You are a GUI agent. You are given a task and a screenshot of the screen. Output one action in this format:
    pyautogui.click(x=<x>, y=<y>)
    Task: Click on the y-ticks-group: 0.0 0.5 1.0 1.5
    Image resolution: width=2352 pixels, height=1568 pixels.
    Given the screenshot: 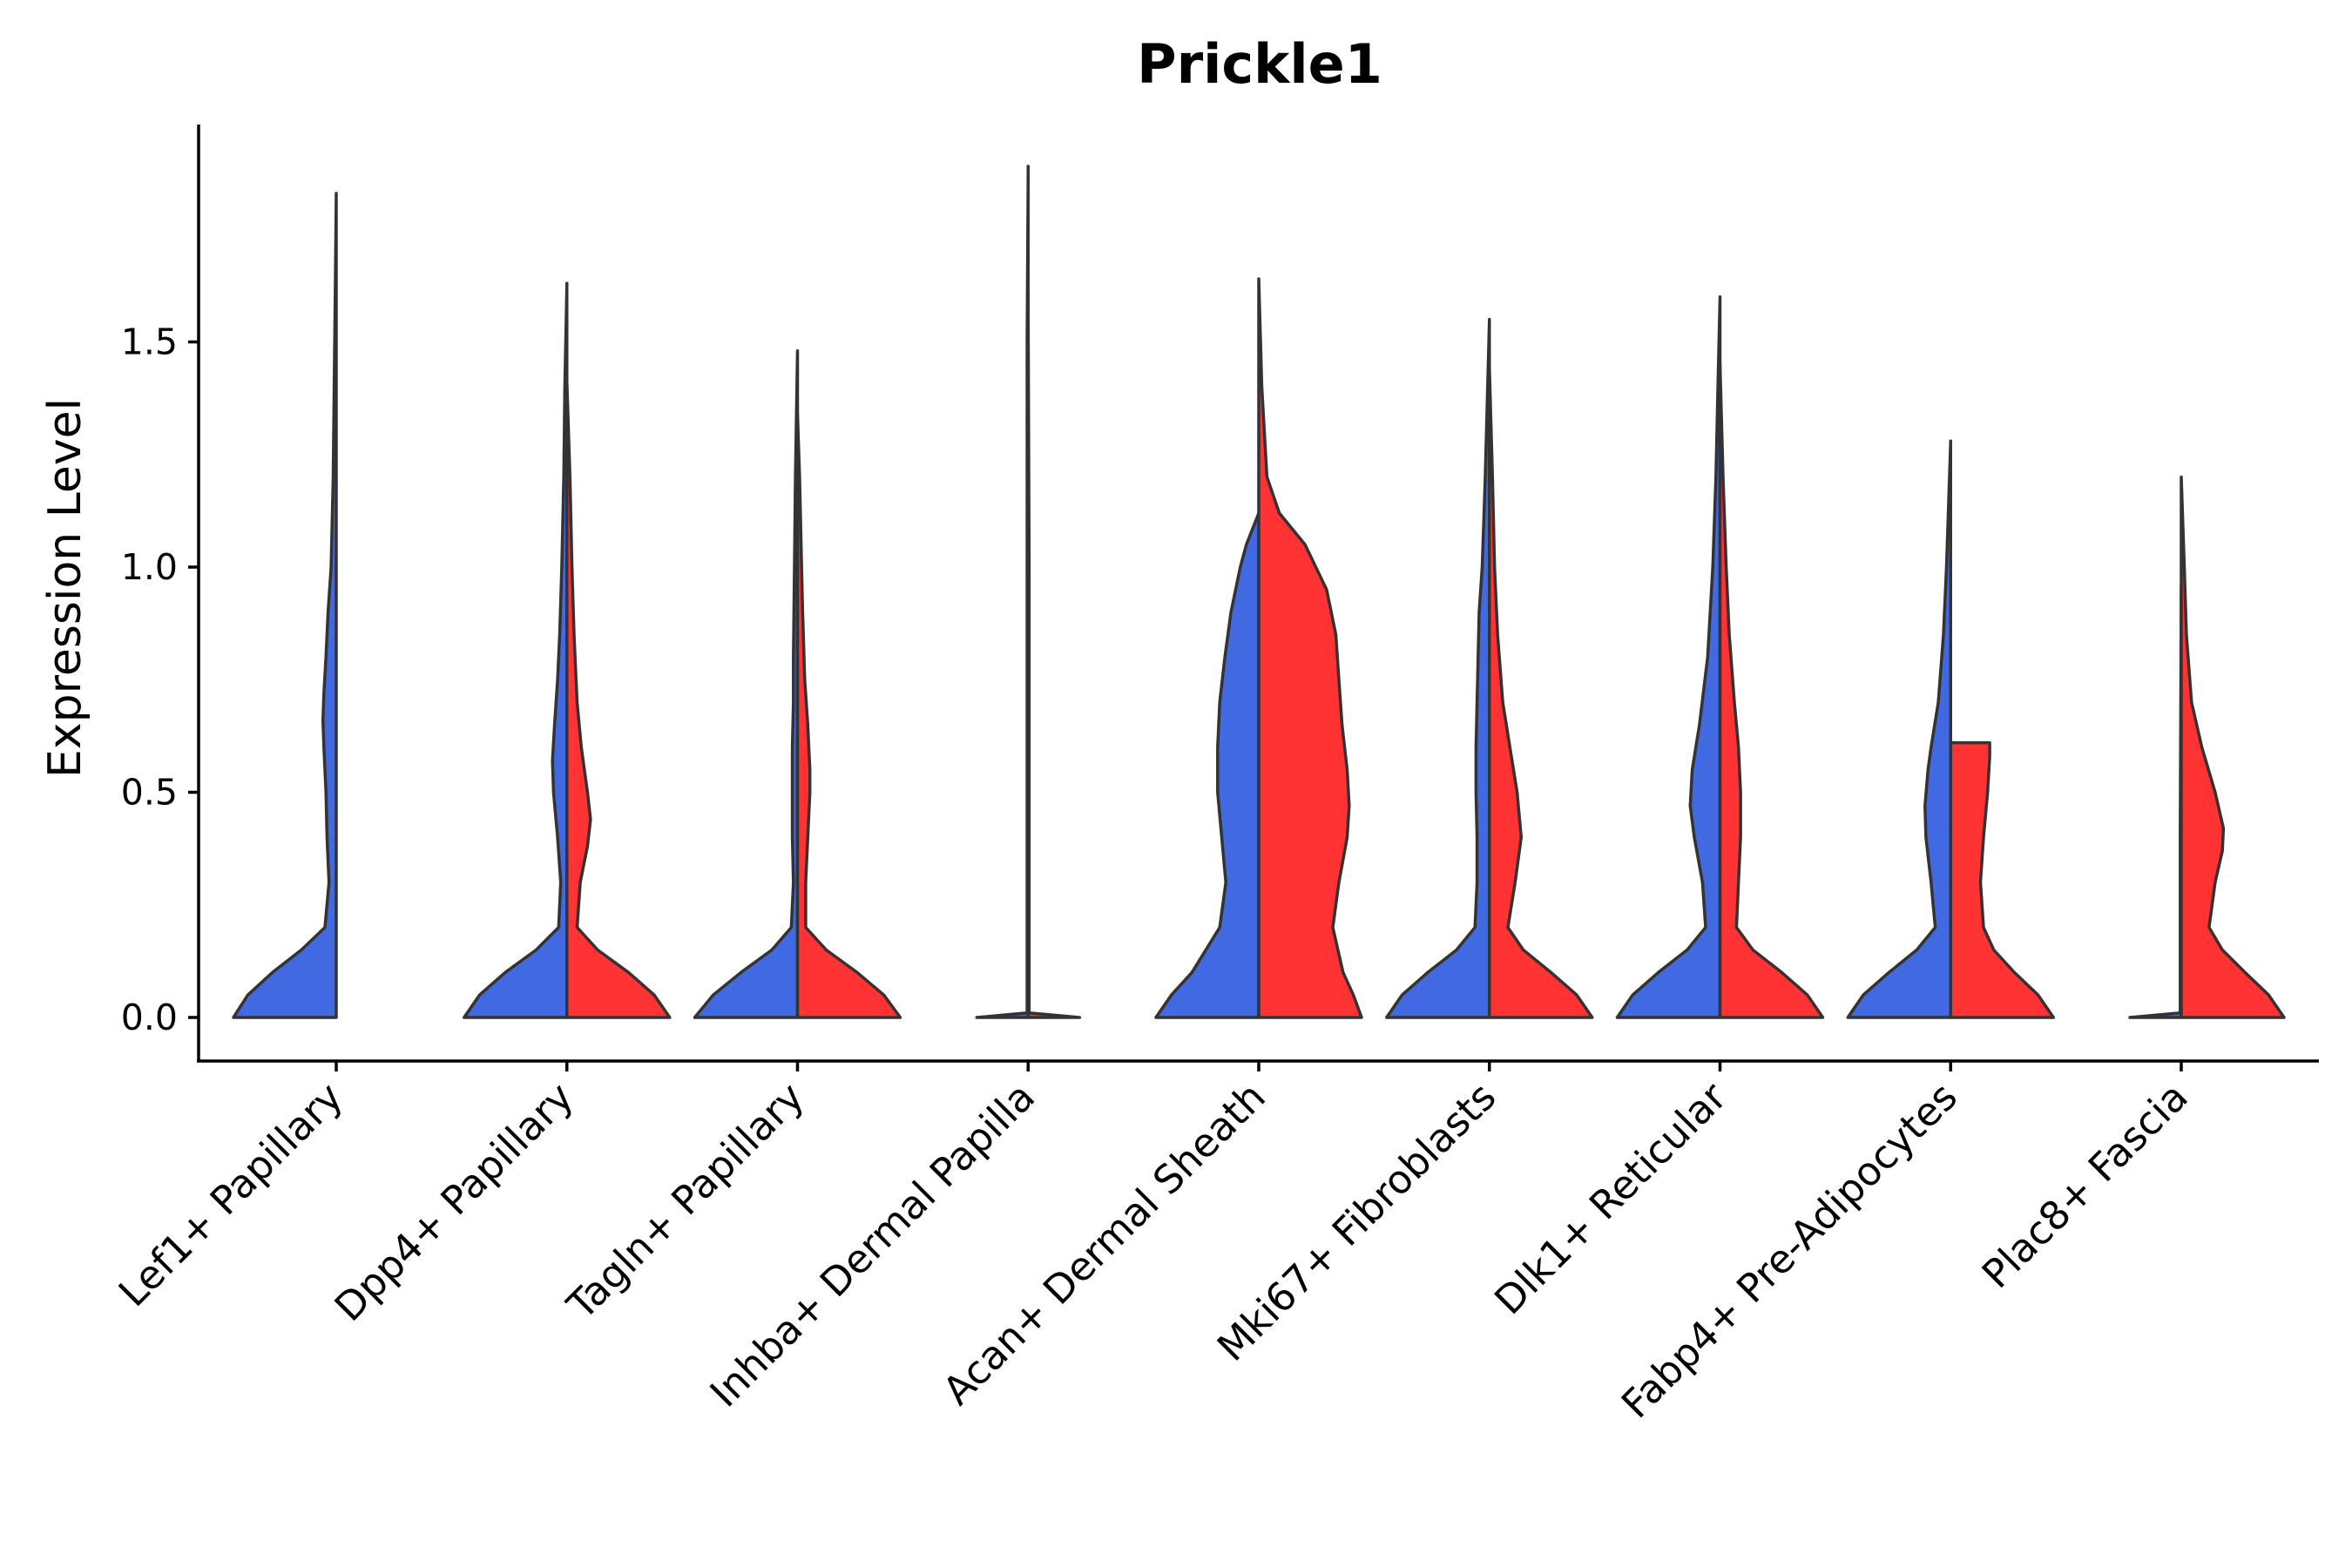 What is the action you would take?
    pyautogui.click(x=160, y=679)
    